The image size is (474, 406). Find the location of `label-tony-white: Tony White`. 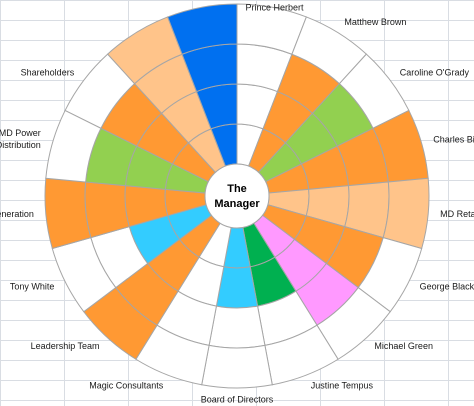

label-tony-white: Tony White is located at coordinates (32, 286).